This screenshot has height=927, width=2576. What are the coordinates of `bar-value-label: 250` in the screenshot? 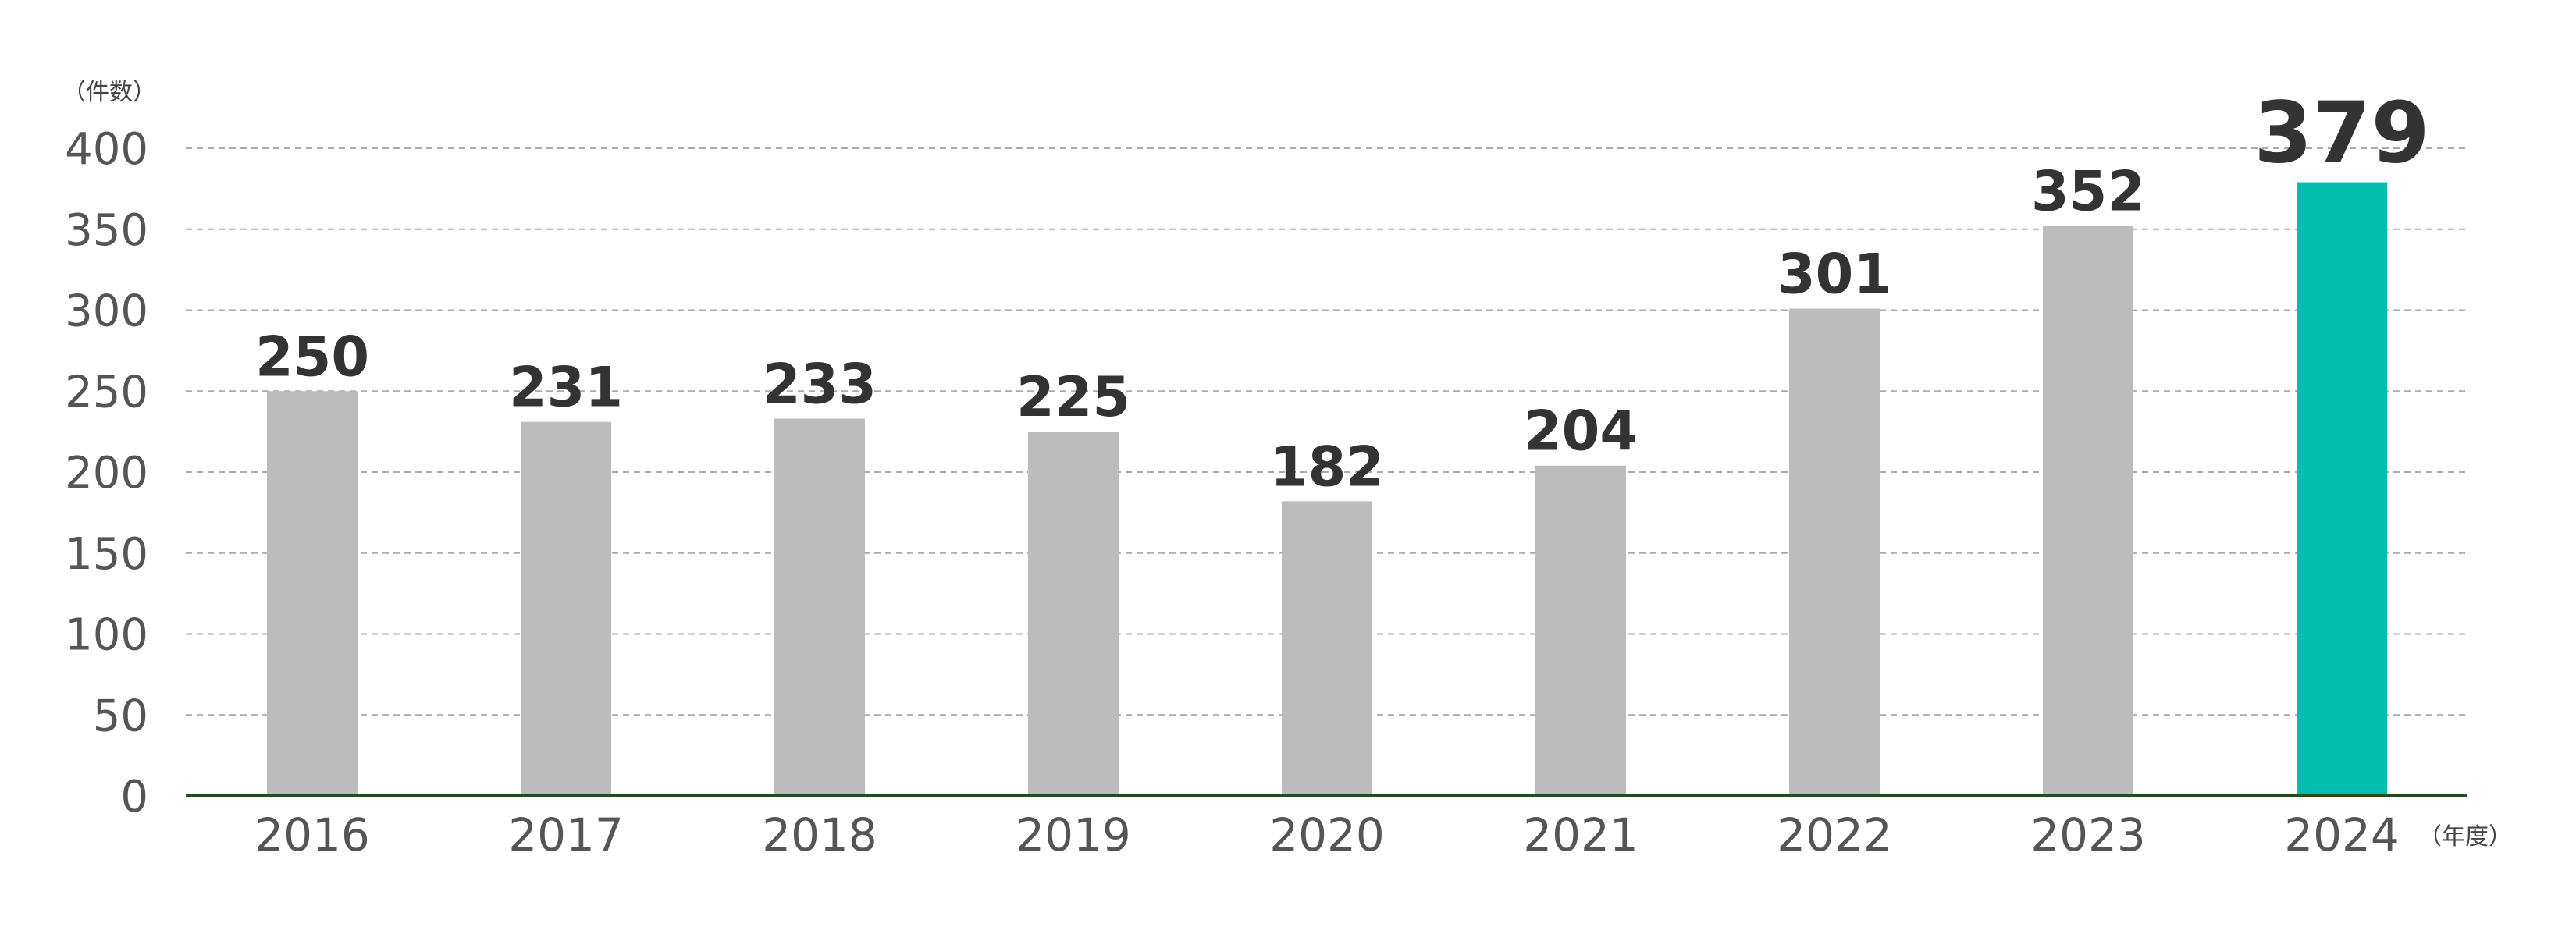 It's located at (312, 357).